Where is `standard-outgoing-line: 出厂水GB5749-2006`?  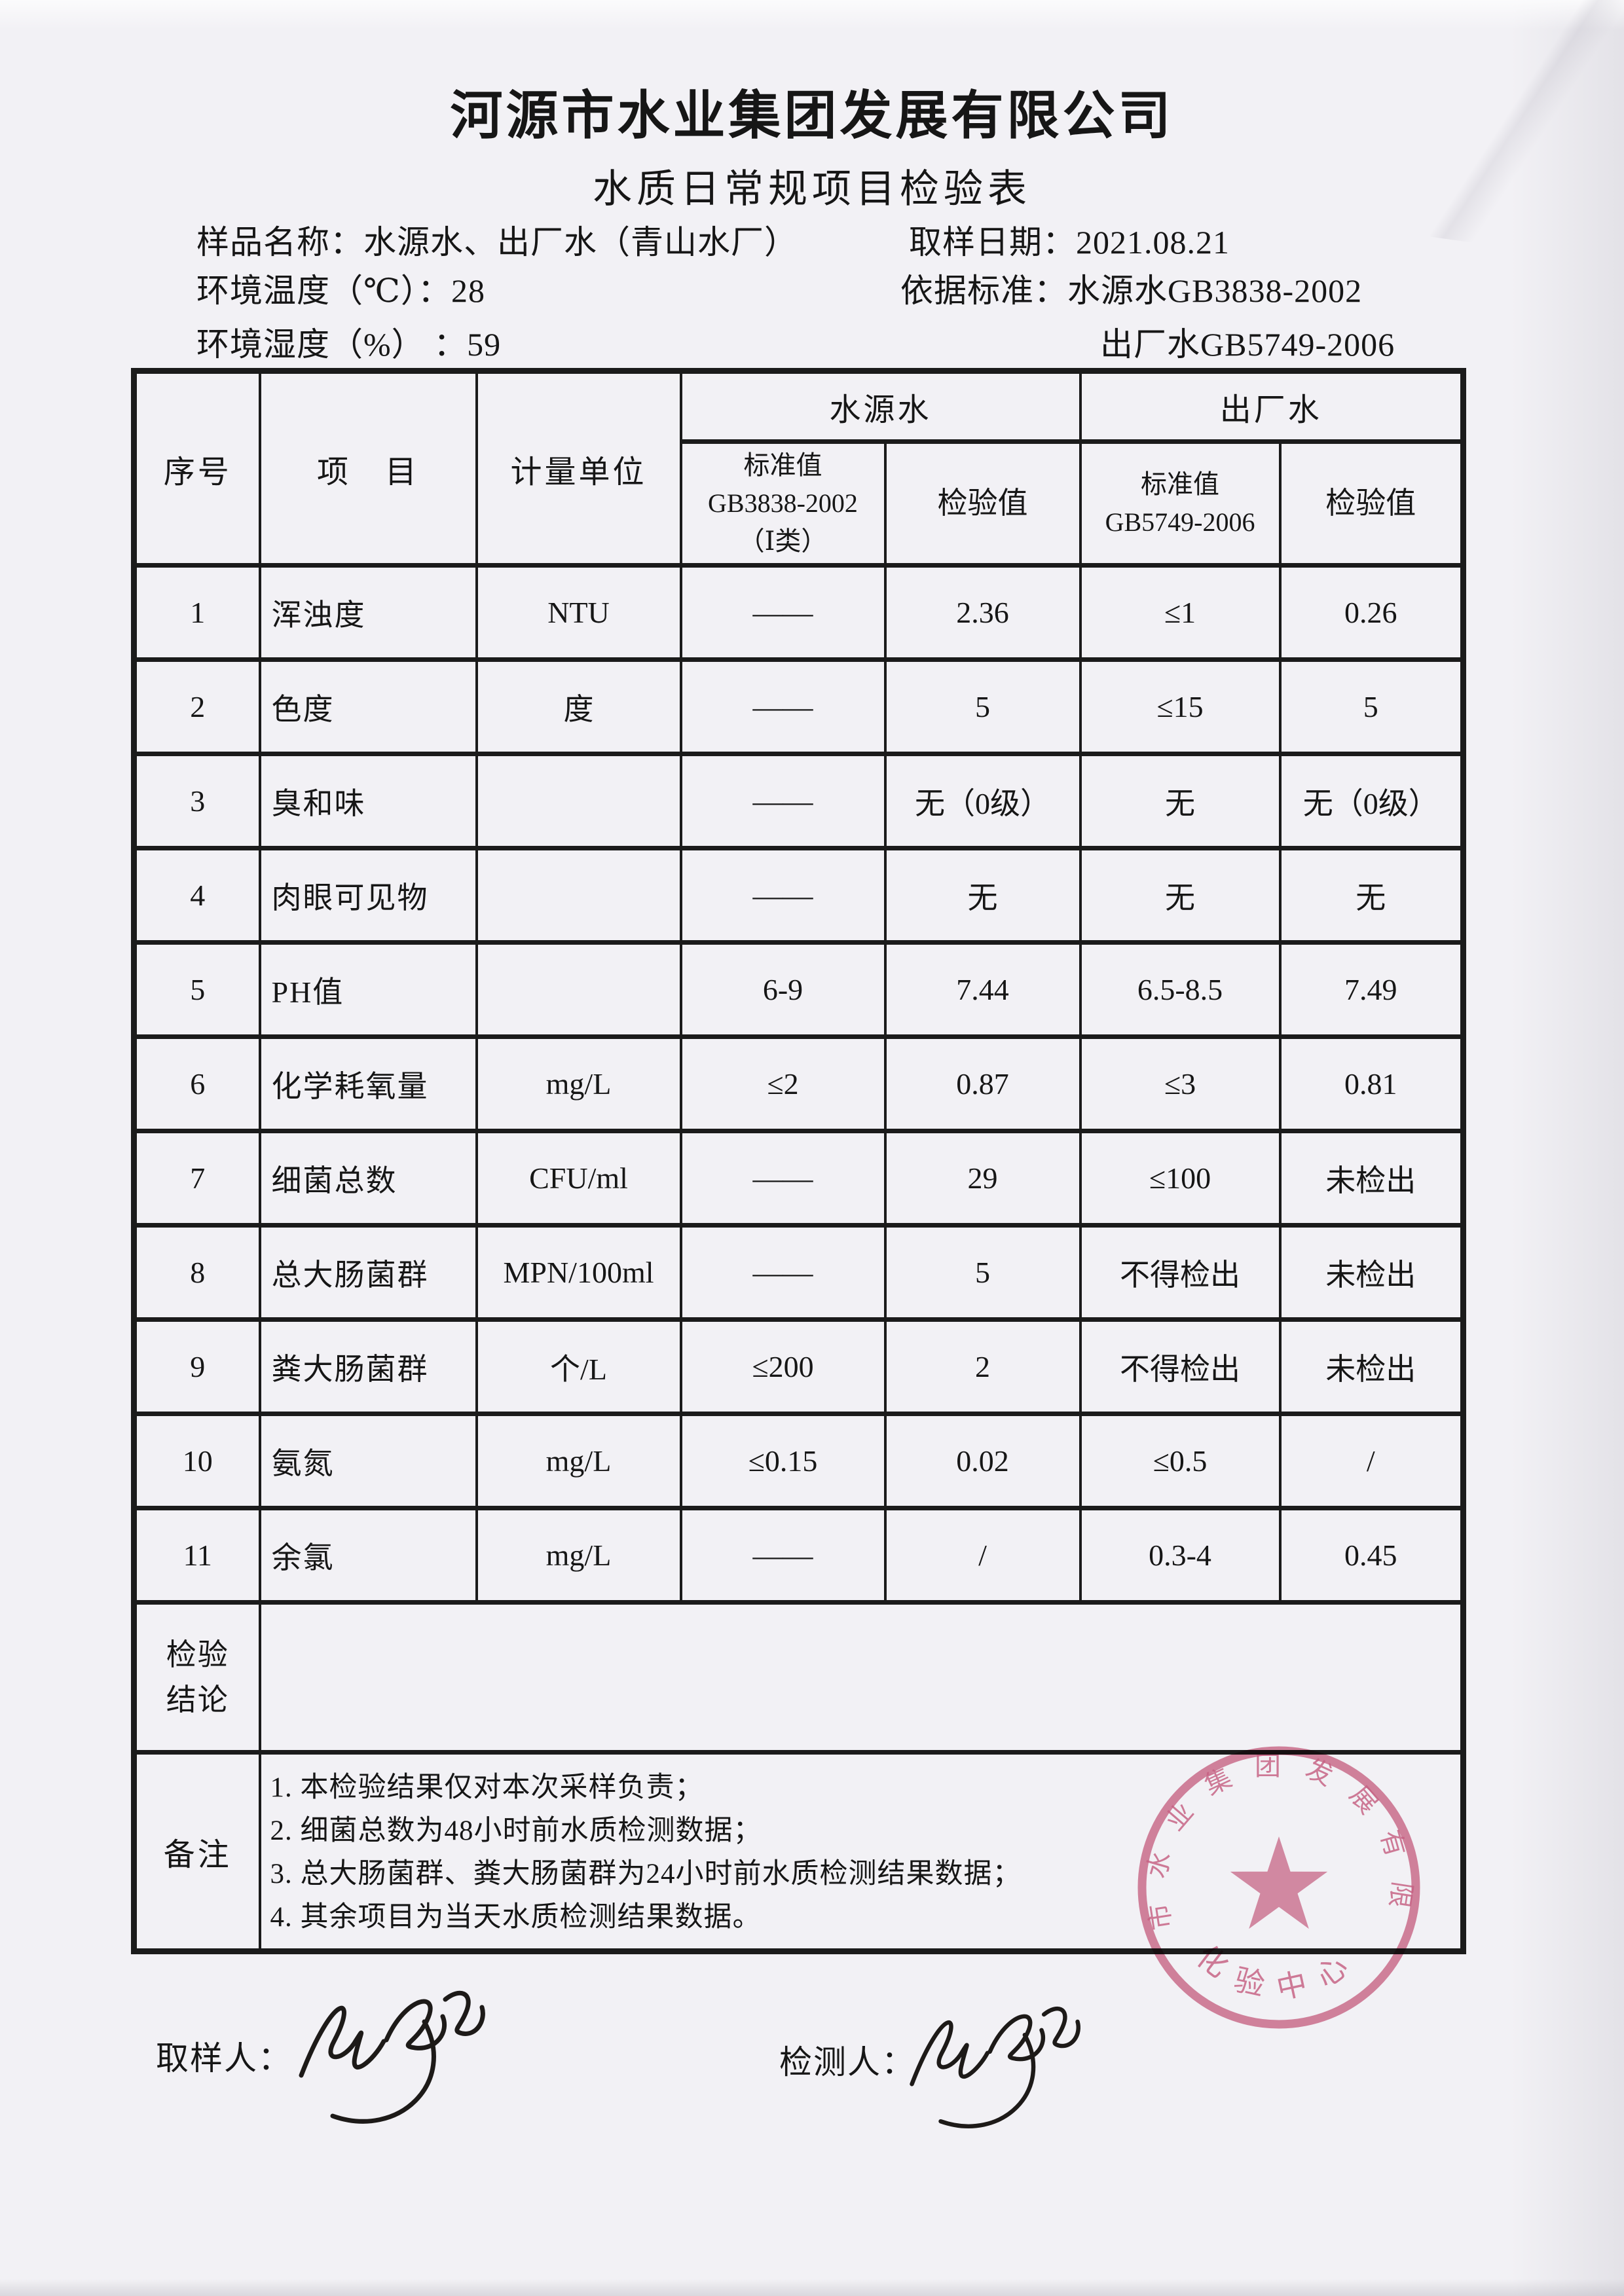 standard-outgoing-line: 出厂水GB5749-2006 is located at coordinates (1247, 341).